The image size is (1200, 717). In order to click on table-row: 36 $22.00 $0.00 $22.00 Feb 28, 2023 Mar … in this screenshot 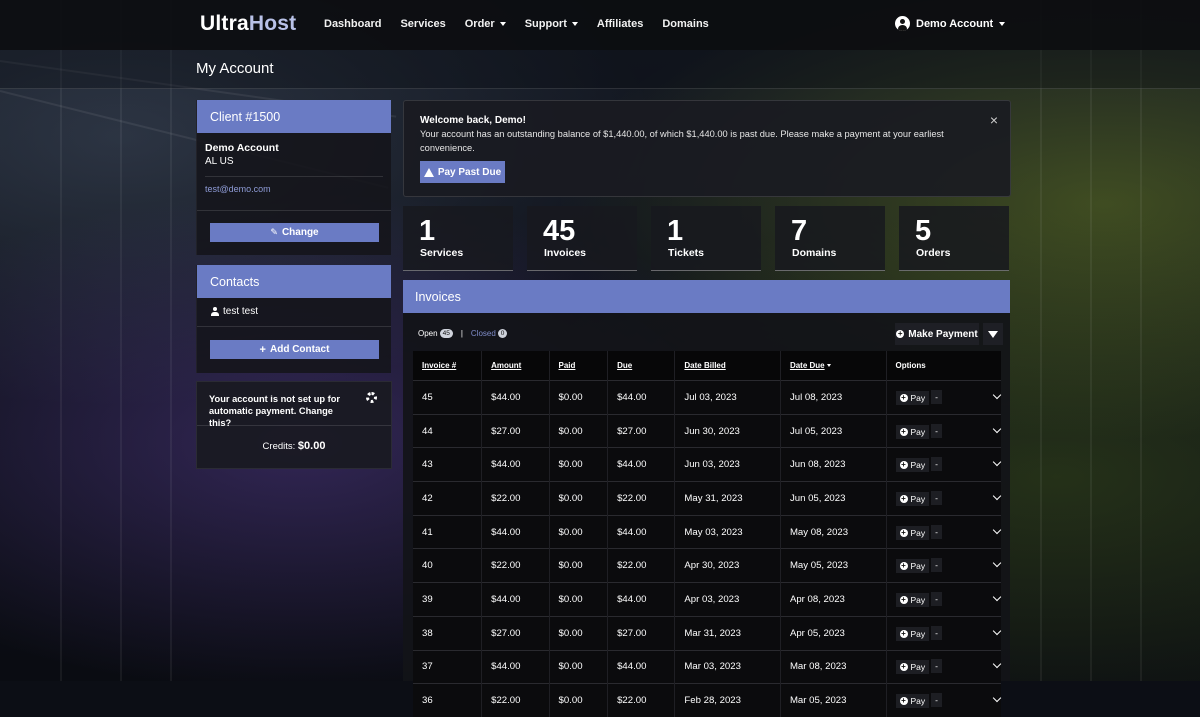, I will do `click(707, 700)`.